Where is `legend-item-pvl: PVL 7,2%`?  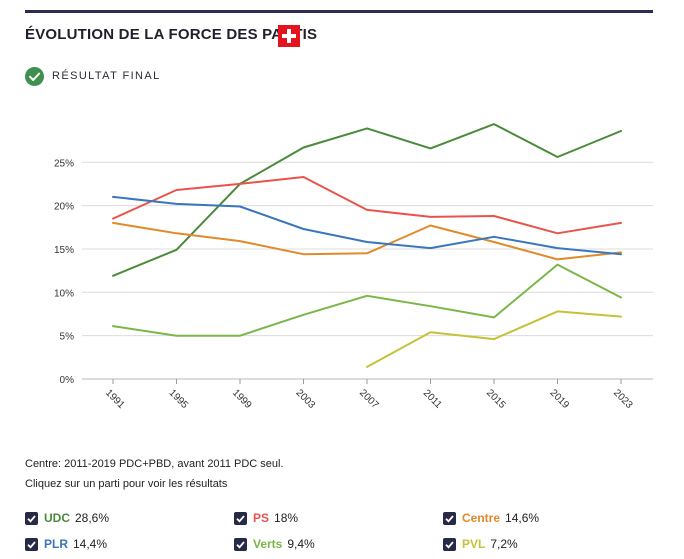
legend-item-pvl: PVL 7,2% is located at coordinates (480, 544).